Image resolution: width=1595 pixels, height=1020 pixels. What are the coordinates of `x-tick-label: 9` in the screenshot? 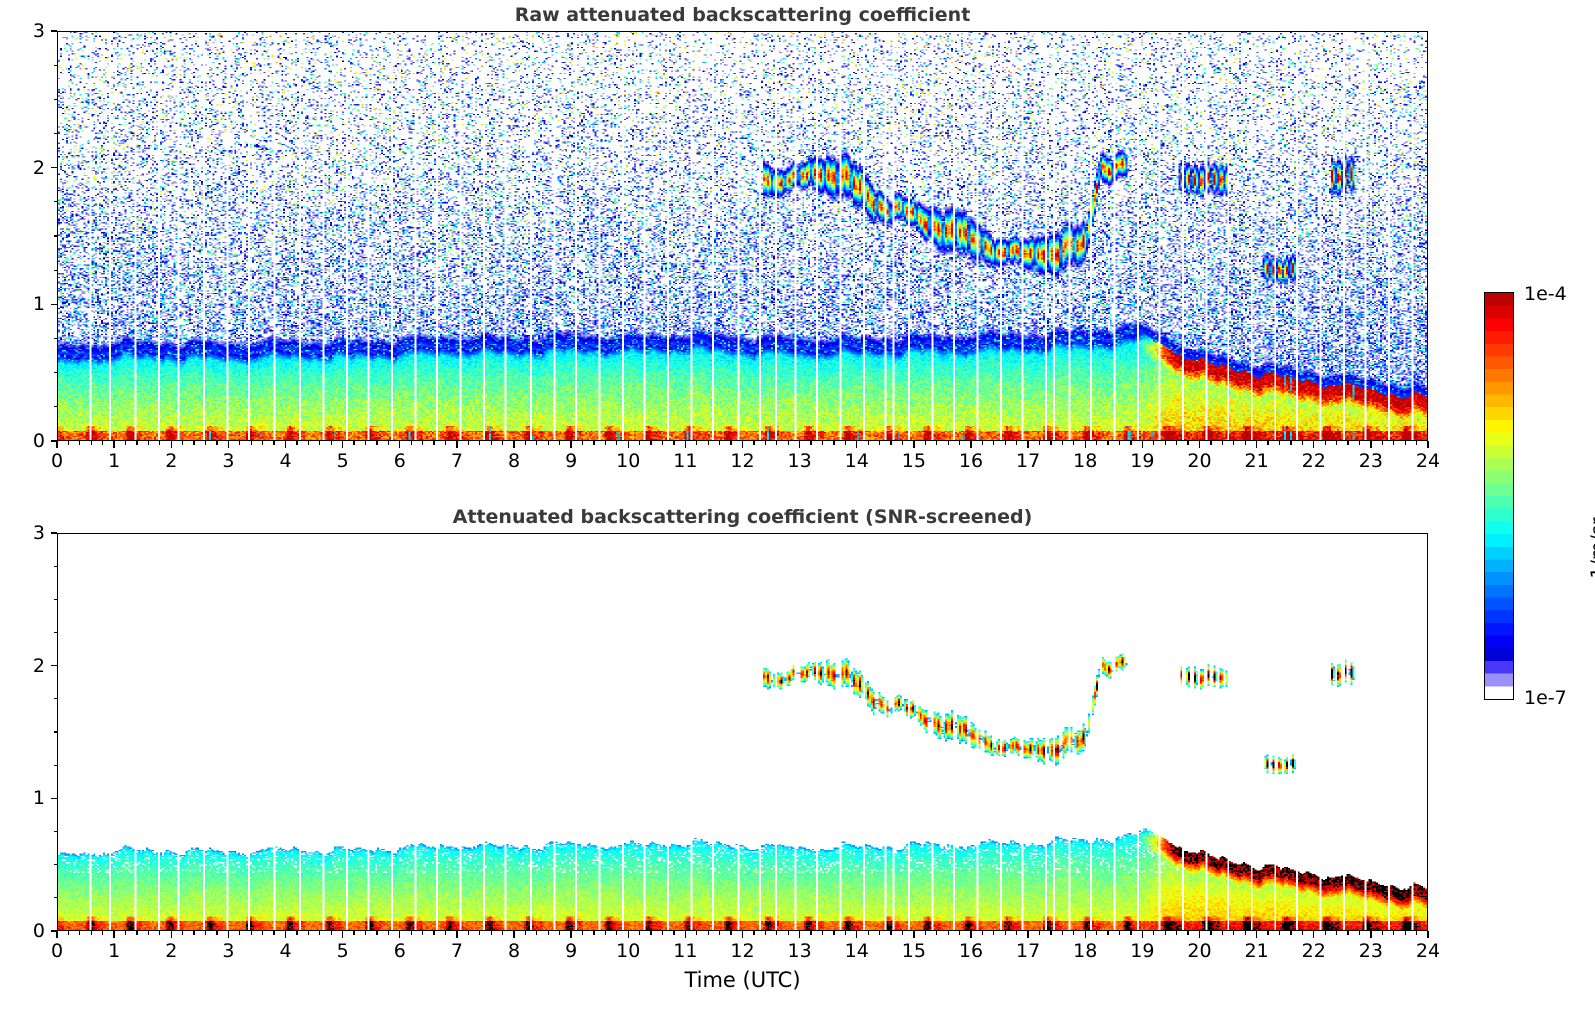 It's located at (571, 951).